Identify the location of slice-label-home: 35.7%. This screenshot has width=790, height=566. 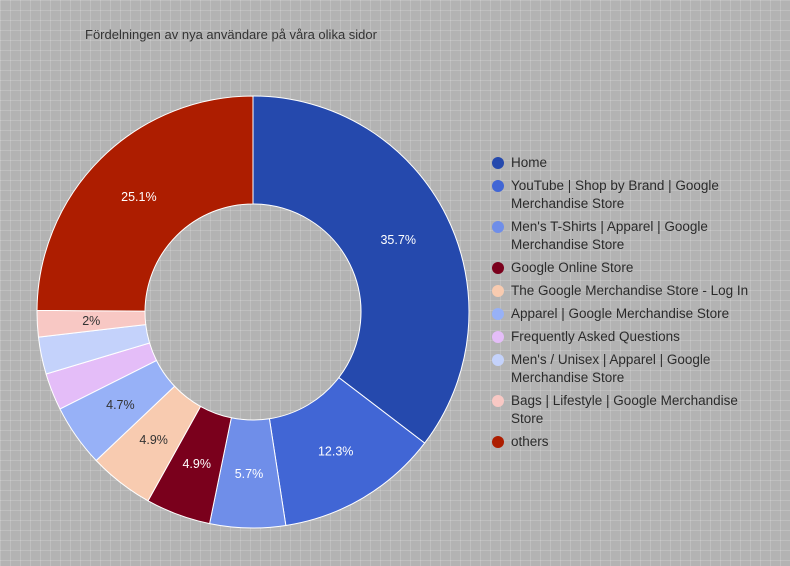
(397, 240).